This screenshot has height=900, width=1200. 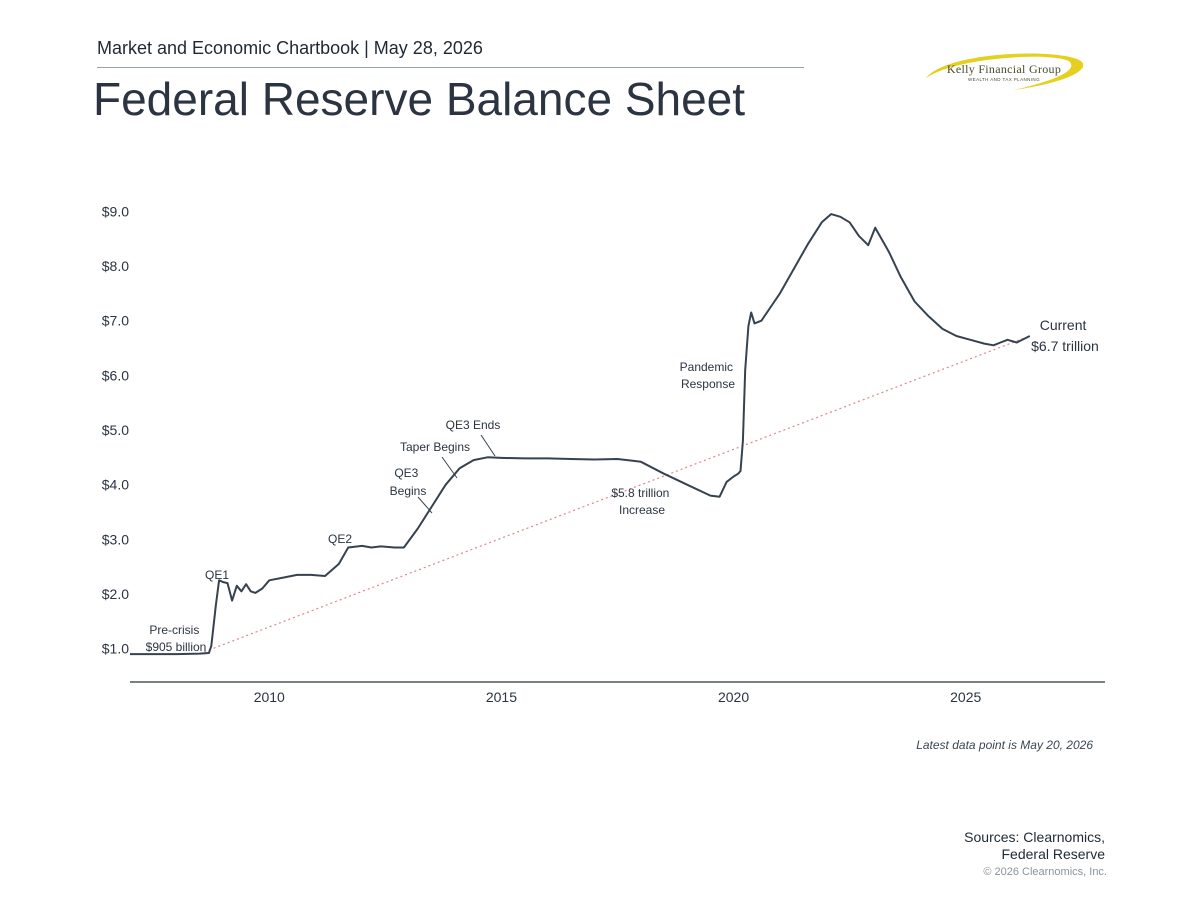 I want to click on copyright: © 2026 Clearnomics, Inc., so click(x=1045, y=872).